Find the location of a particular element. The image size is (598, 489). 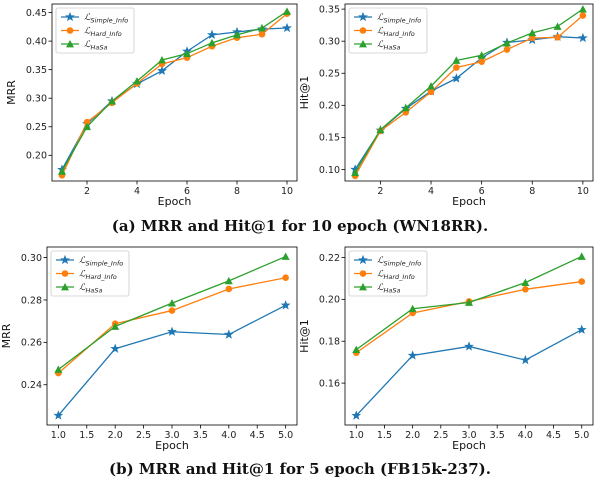

x-tick-label: 4 is located at coordinates (137, 191).